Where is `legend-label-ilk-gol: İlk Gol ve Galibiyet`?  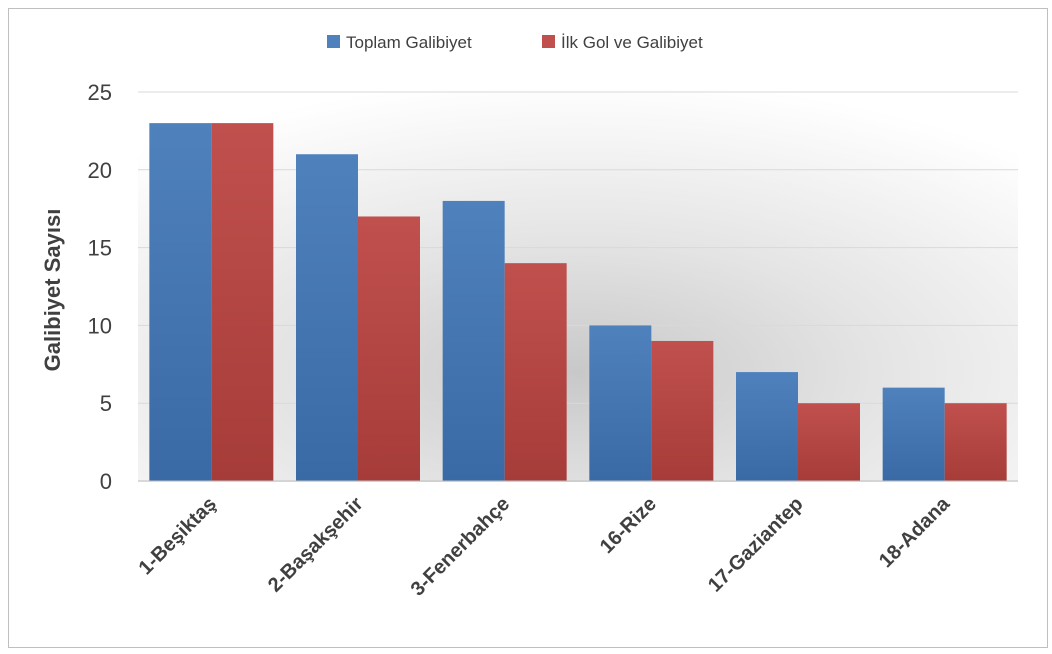
legend-label-ilk-gol: İlk Gol ve Galibiyet is located at coordinates (632, 42).